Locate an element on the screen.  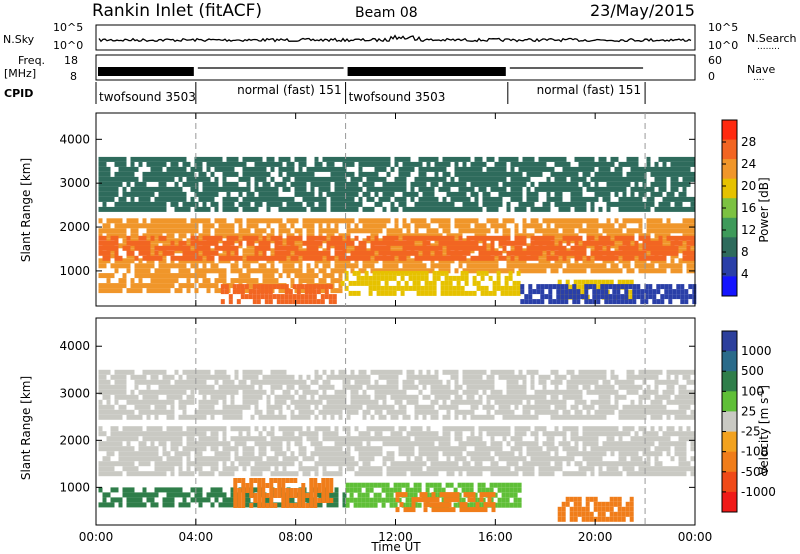
ytick-label-0-2: 3000 is located at coordinates (74, 183).